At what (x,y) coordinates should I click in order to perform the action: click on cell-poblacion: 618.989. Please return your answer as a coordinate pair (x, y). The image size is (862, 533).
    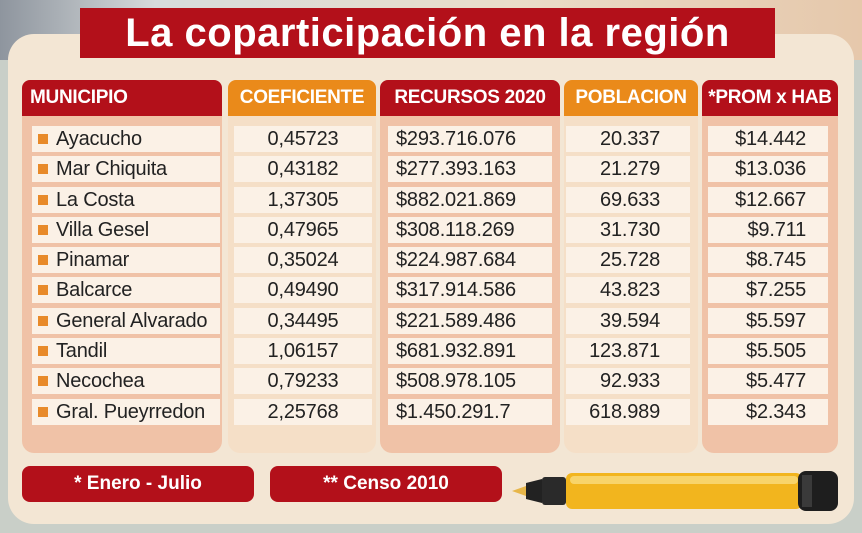
    Looking at the image, I should click on (628, 411).